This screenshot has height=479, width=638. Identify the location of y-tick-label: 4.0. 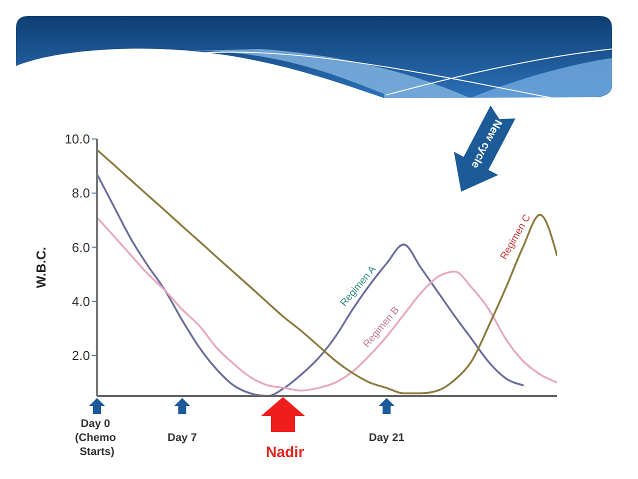
(81, 301).